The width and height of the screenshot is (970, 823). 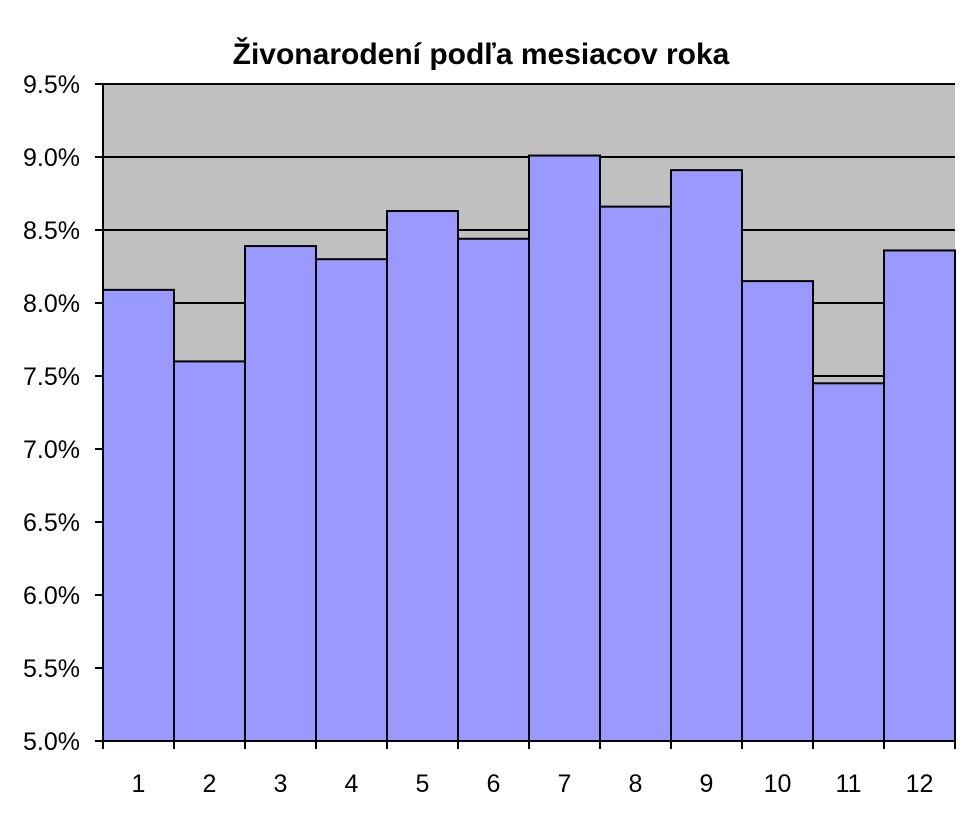 What do you see at coordinates (51, 304) in the screenshot?
I see `y-tick-label: 8.0%` at bounding box center [51, 304].